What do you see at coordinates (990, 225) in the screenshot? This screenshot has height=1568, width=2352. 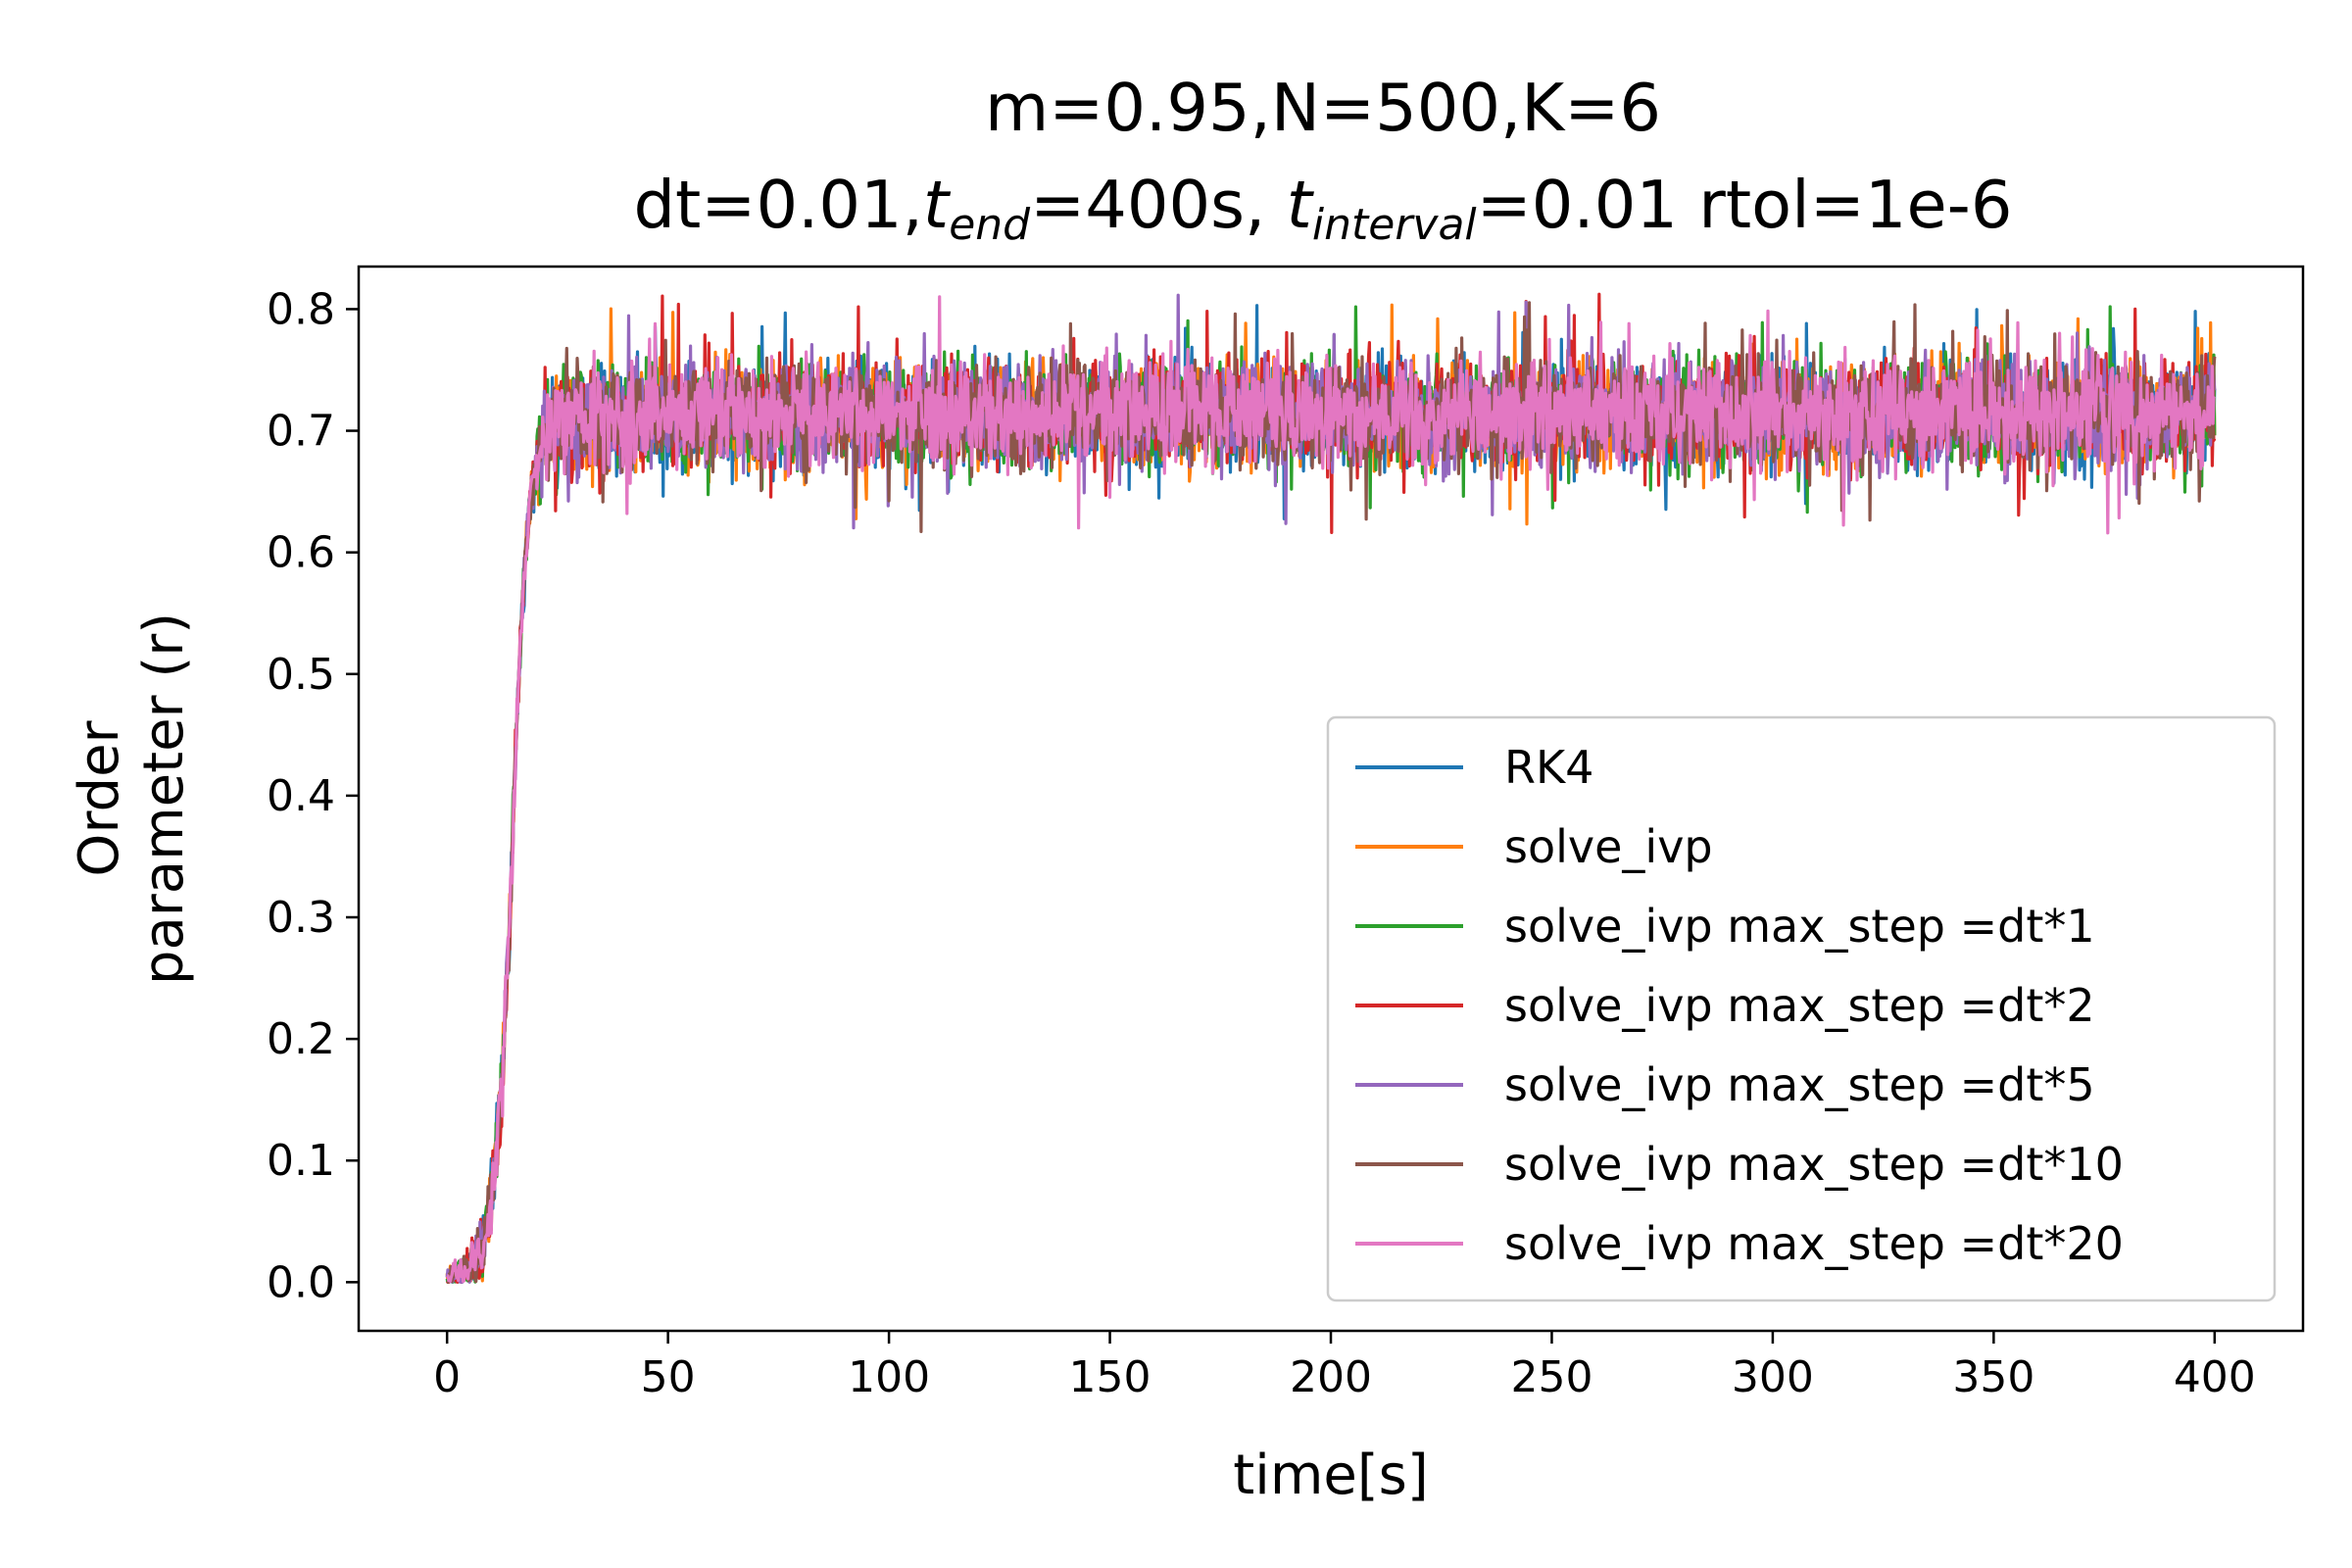 I see `title-part-end-subscript: end` at bounding box center [990, 225].